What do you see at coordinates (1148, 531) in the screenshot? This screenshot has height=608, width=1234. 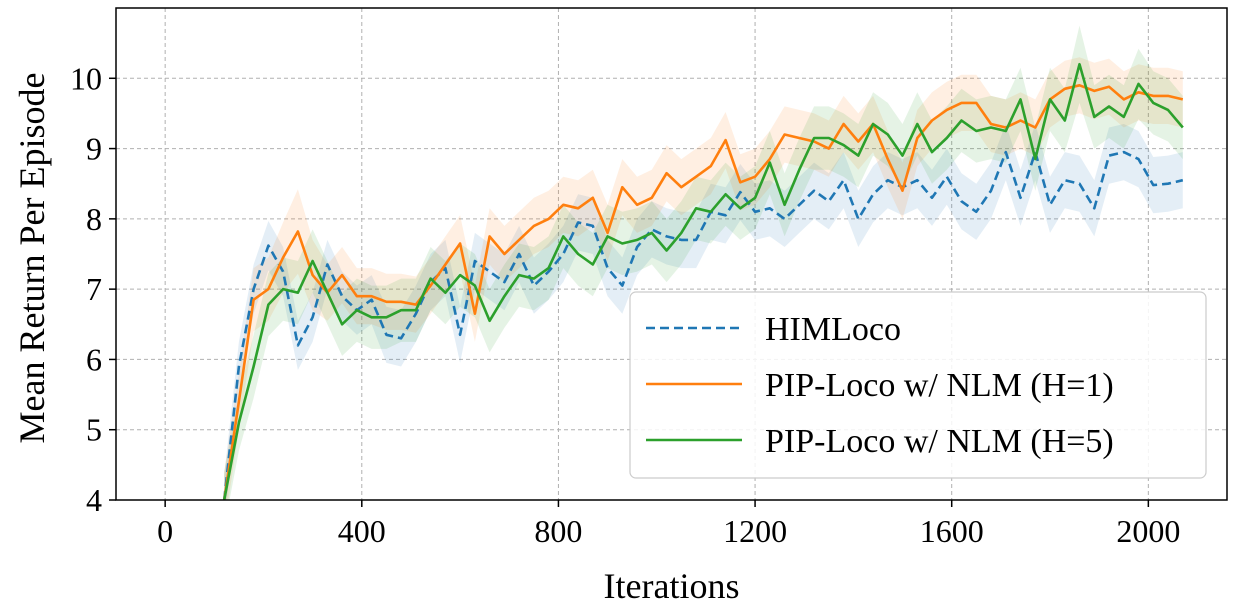 I see `x-tick-label: 2000` at bounding box center [1148, 531].